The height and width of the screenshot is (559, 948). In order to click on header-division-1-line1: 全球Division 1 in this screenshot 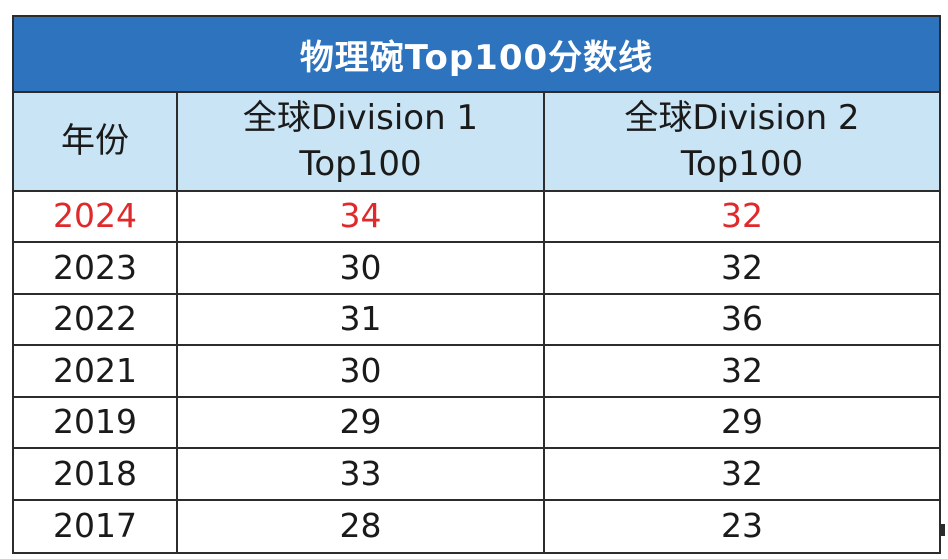, I will do `click(360, 117)`.